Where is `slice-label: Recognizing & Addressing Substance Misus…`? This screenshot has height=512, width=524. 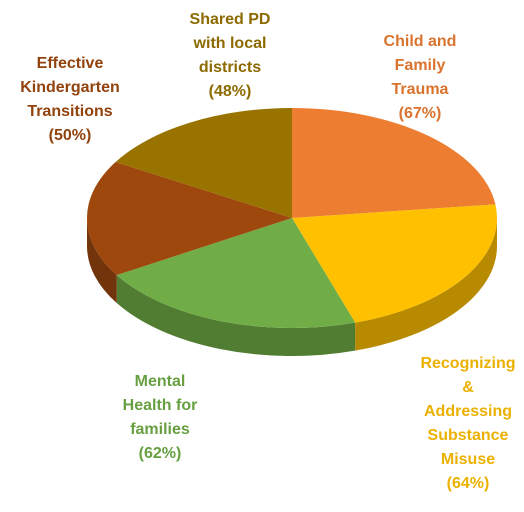 slice-label: Recognizing & Addressing Substance Misus… is located at coordinates (456, 424).